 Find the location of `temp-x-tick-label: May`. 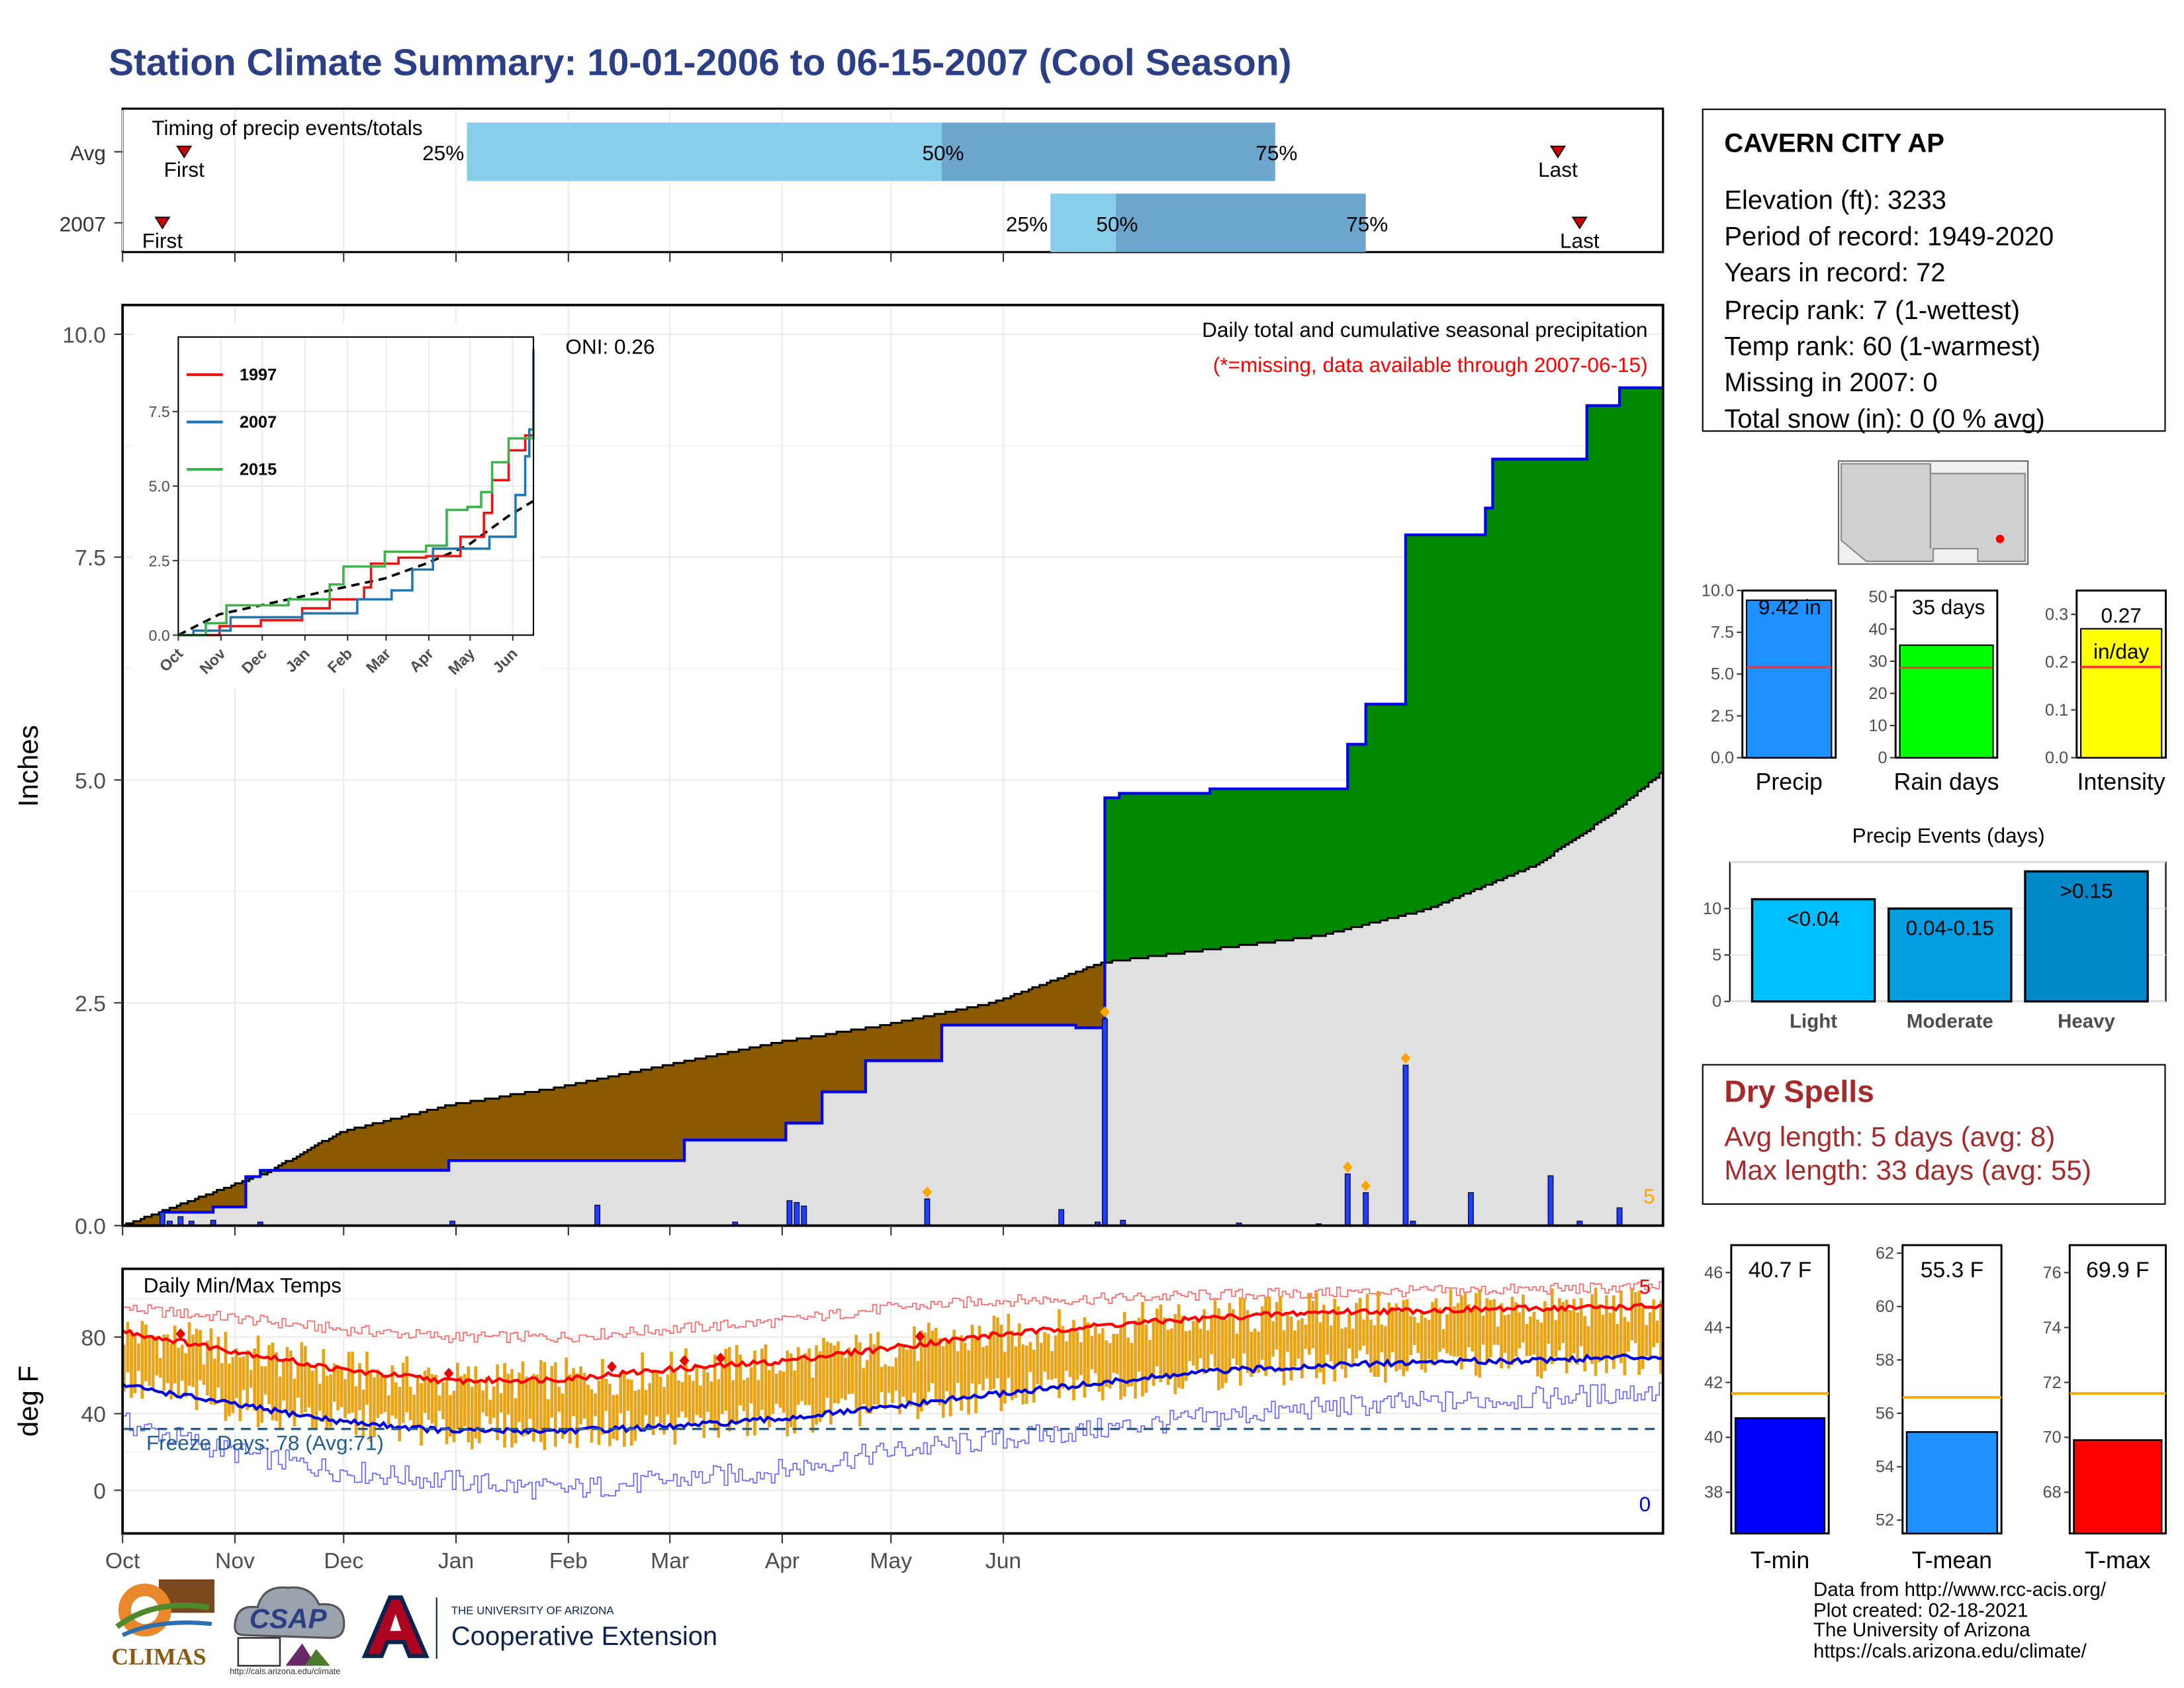

temp-x-tick-label: May is located at coordinates (891, 1561).